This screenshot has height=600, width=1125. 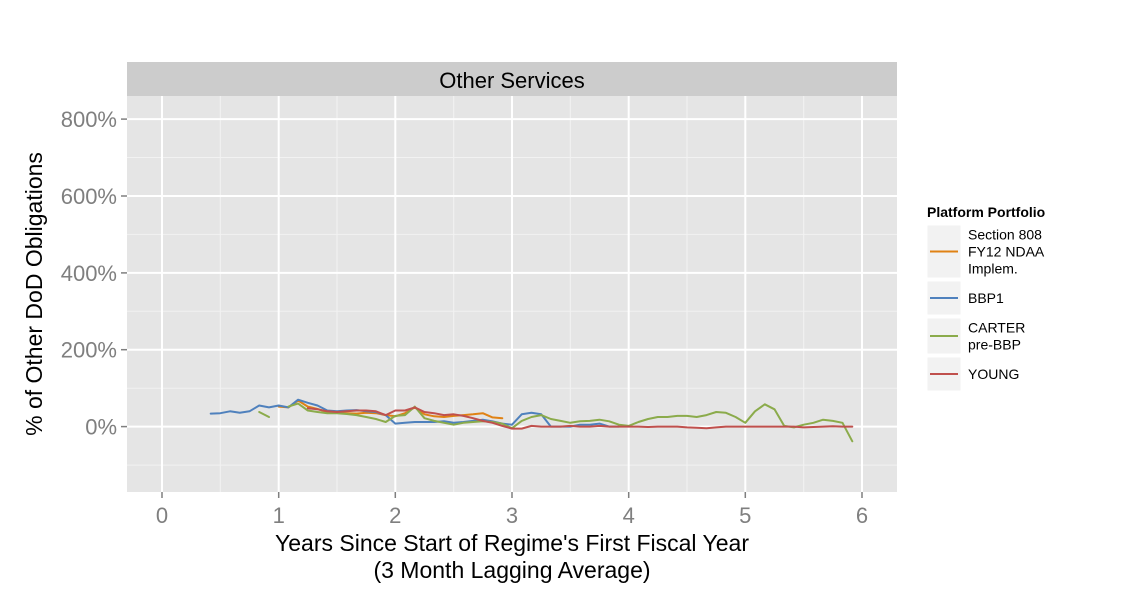 I want to click on y-tick-label: 0%, so click(x=101, y=427).